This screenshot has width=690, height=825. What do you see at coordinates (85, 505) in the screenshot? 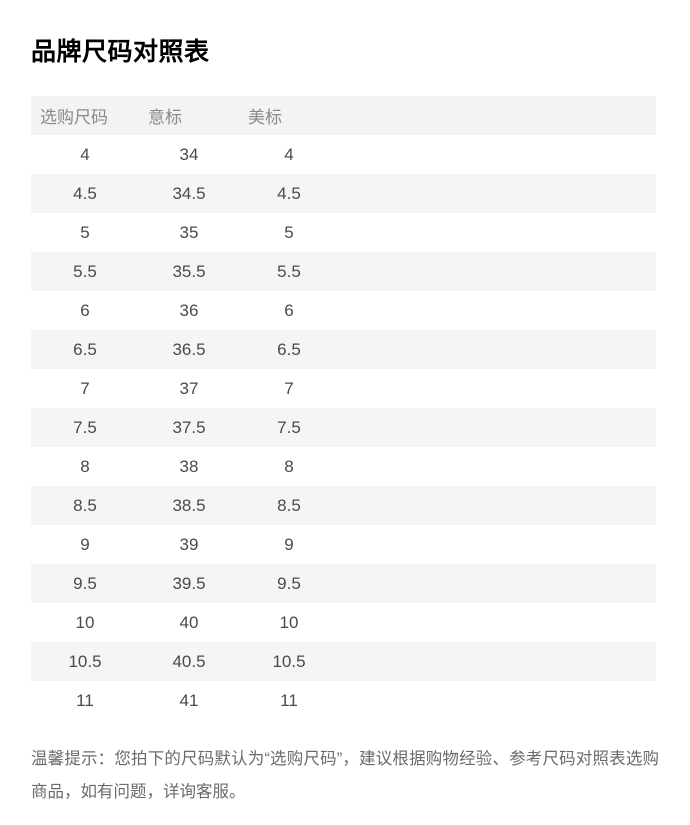
I see `cell-purchase-size: 8.5` at bounding box center [85, 505].